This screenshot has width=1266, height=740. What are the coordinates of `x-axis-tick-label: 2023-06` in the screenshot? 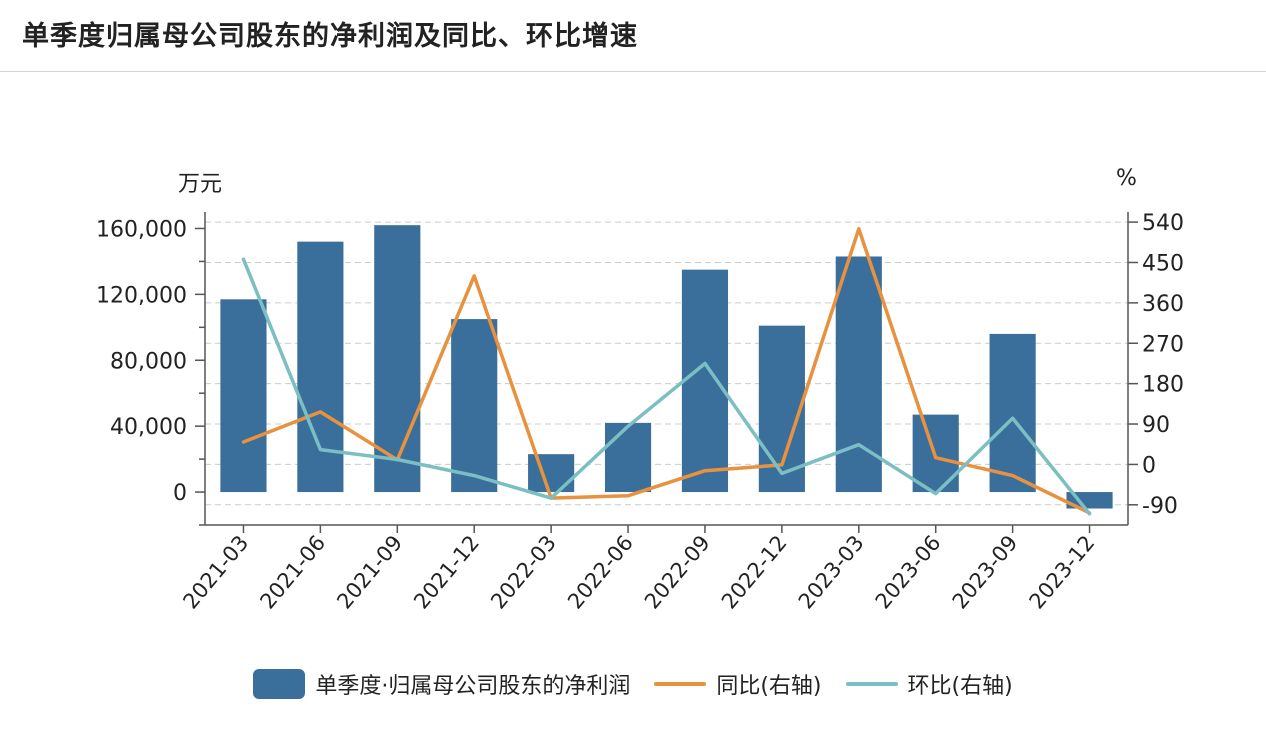 It's located at (908, 572).